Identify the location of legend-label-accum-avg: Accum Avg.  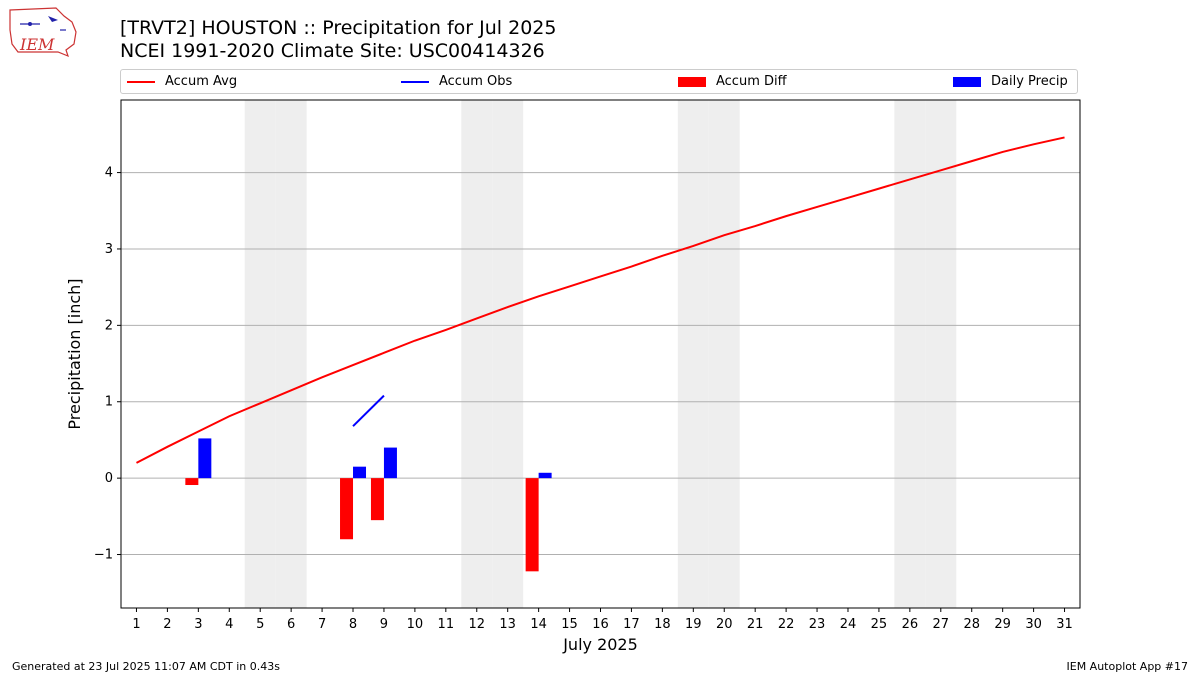
(201, 81).